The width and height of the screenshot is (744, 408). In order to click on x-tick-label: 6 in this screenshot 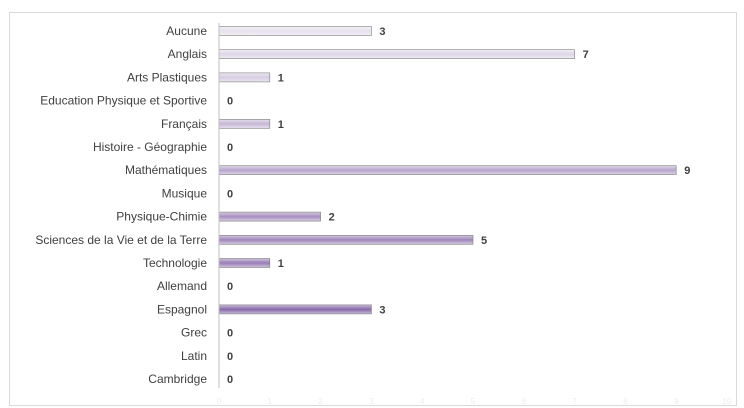, I will do `click(524, 401)`.